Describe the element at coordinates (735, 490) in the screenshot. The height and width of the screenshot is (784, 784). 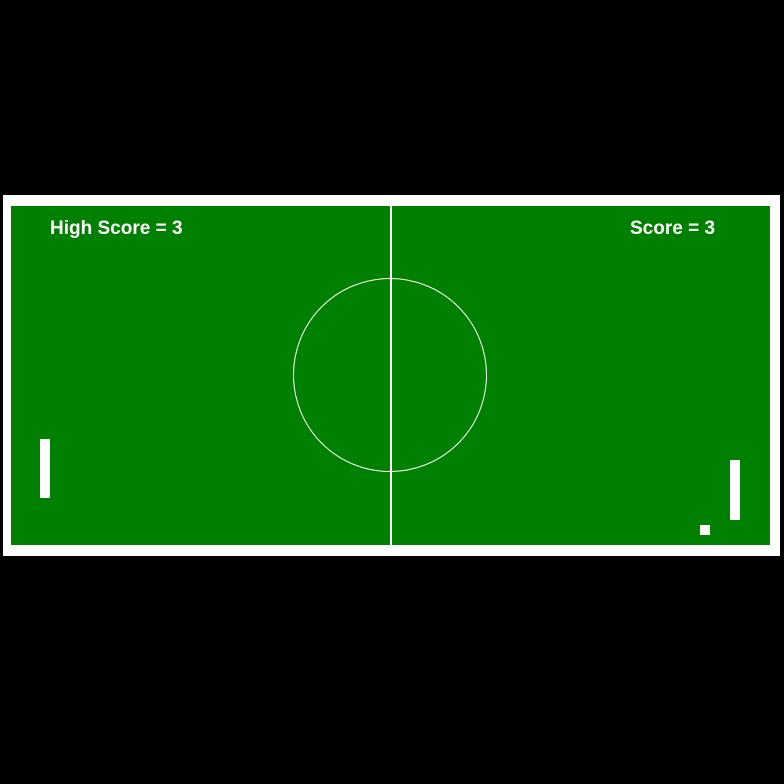
I see `right-paddle` at that location.